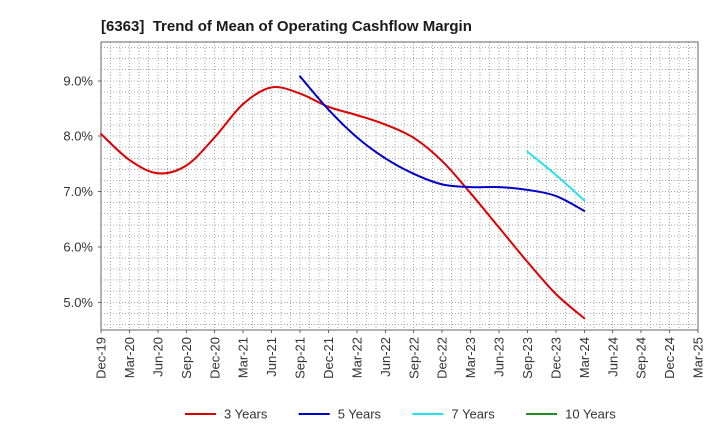  I want to click on x-tick-label: Dec-23, so click(555, 358).